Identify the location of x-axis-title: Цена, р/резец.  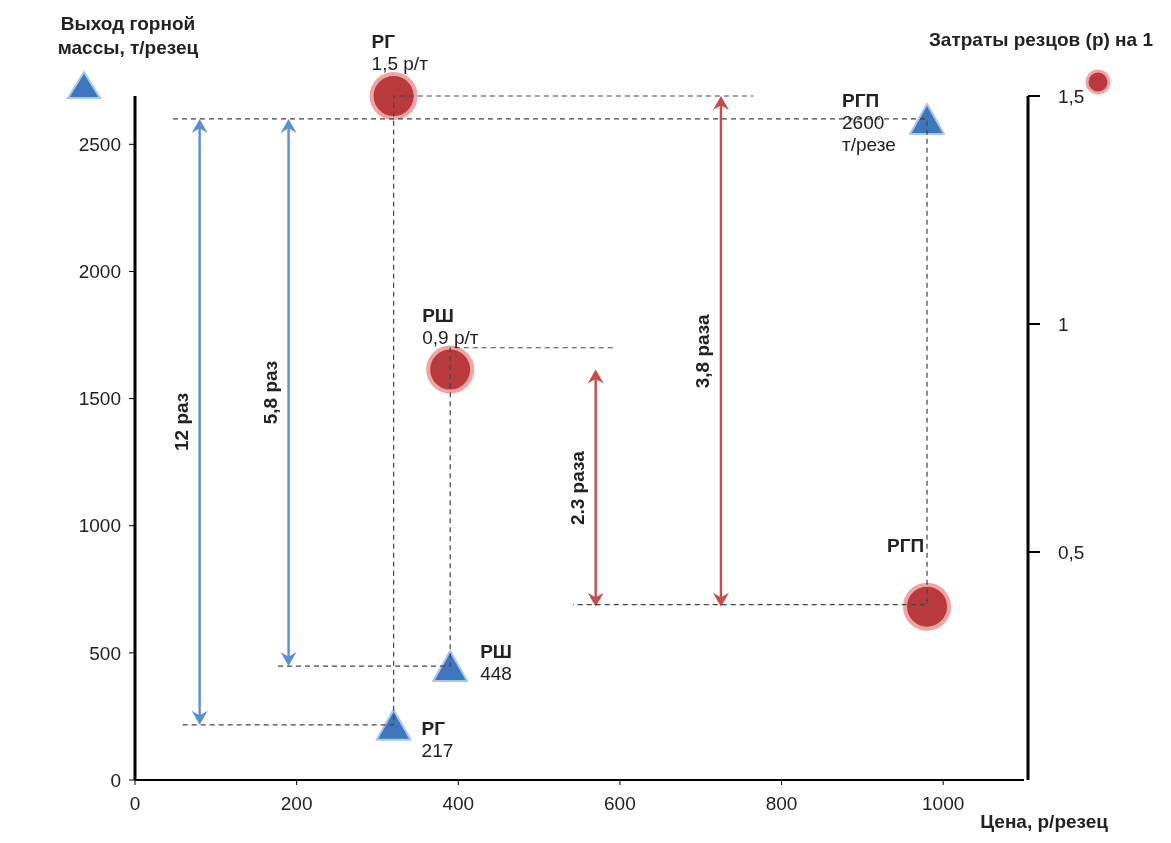
(1044, 821).